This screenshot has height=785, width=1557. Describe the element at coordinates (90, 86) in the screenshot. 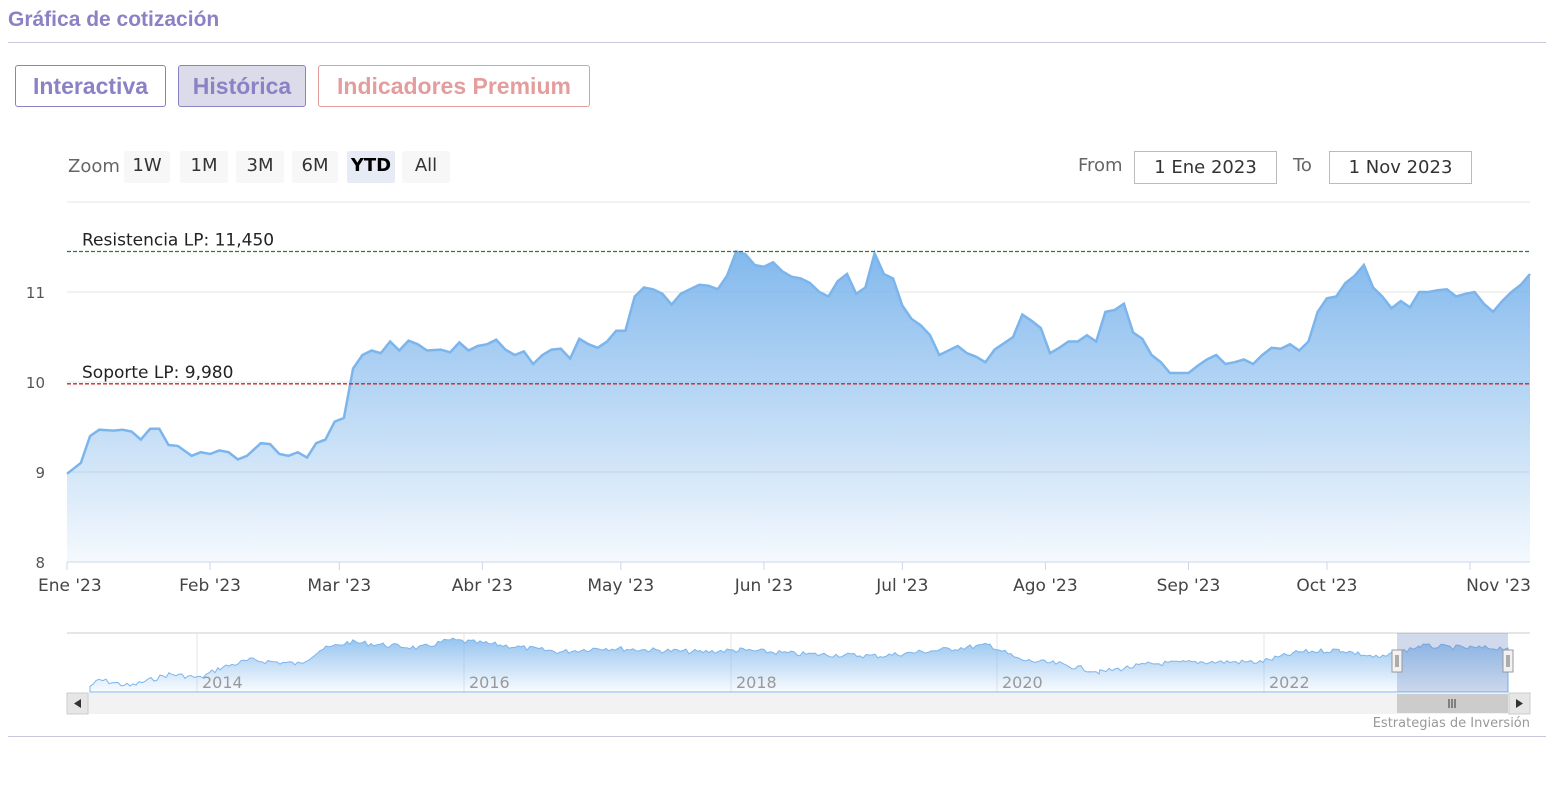

I see `tab-interactiva: Interactiva` at that location.